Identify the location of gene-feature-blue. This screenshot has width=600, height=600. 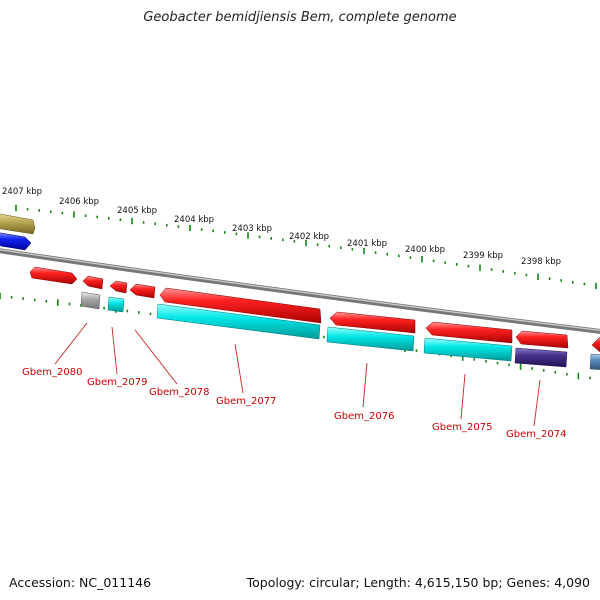
(16, 241).